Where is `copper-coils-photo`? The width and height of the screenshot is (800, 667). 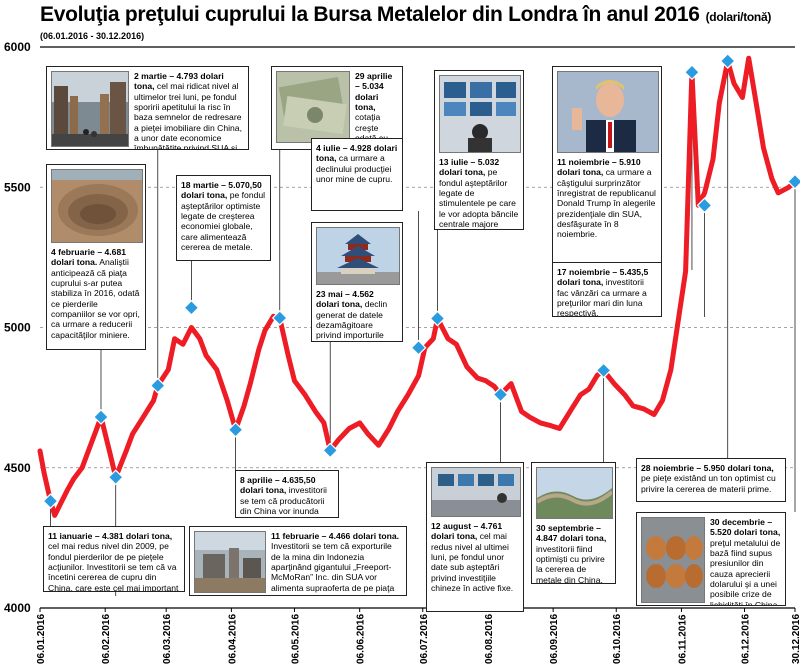
copper-coils-photo is located at coordinates (673, 560).